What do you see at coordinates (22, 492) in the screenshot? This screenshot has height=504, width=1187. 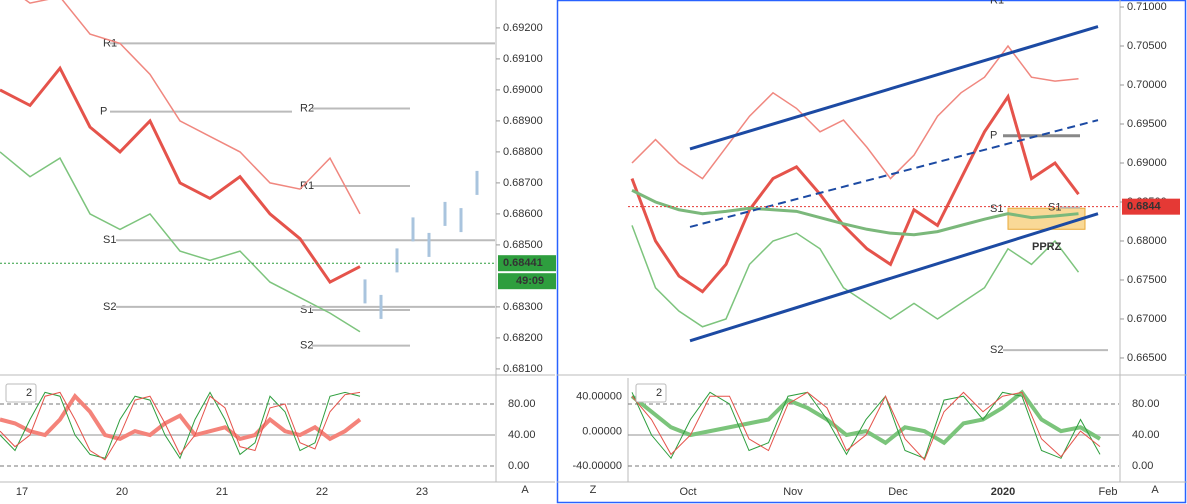 I see `x-tick-label: 17` at bounding box center [22, 492].